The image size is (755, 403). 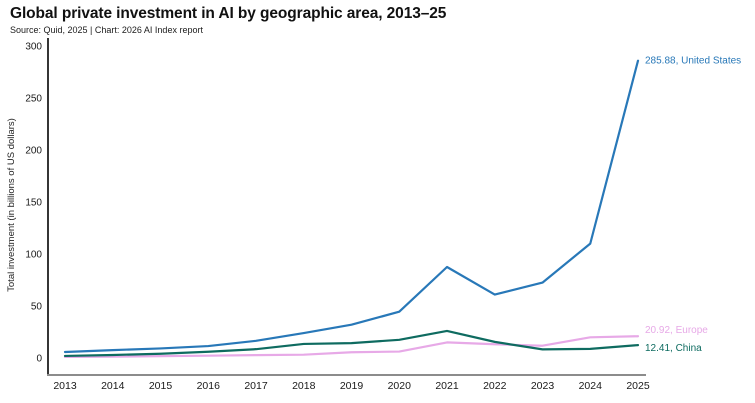 I want to click on y-tick-label: 250, so click(x=33, y=99).